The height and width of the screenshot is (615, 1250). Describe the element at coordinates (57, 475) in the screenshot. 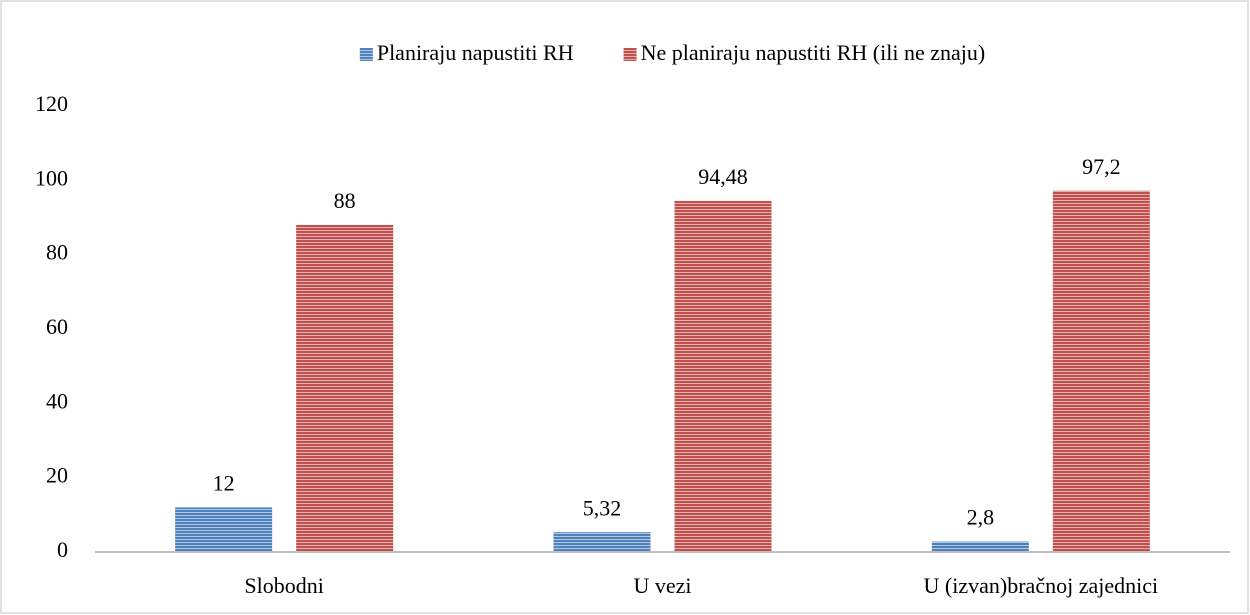

I see `y-tick-label: 20` at that location.